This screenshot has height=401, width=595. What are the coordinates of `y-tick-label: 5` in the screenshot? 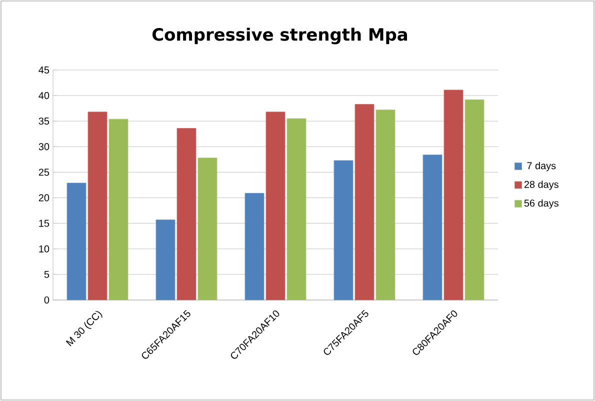 It's located at (47, 274).